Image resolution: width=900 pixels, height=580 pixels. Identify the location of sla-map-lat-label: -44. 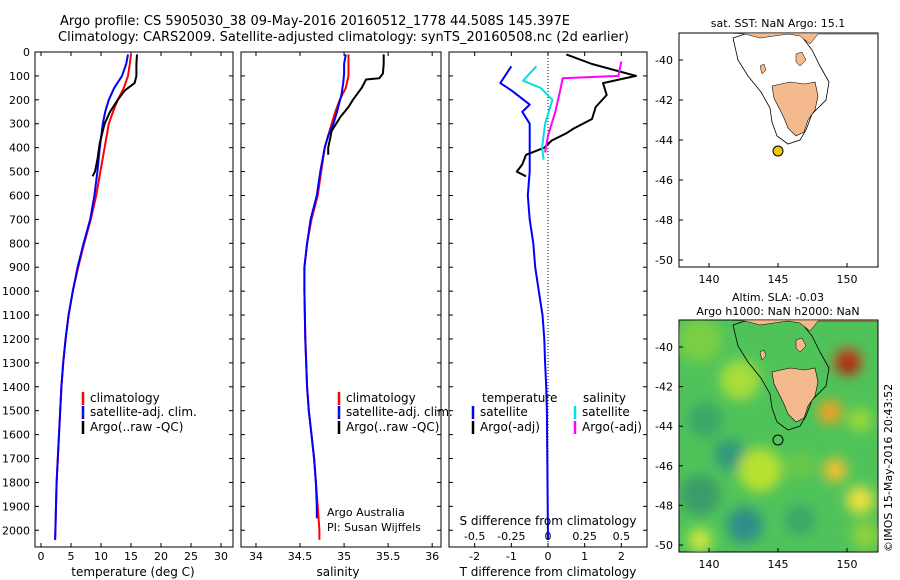
(664, 426).